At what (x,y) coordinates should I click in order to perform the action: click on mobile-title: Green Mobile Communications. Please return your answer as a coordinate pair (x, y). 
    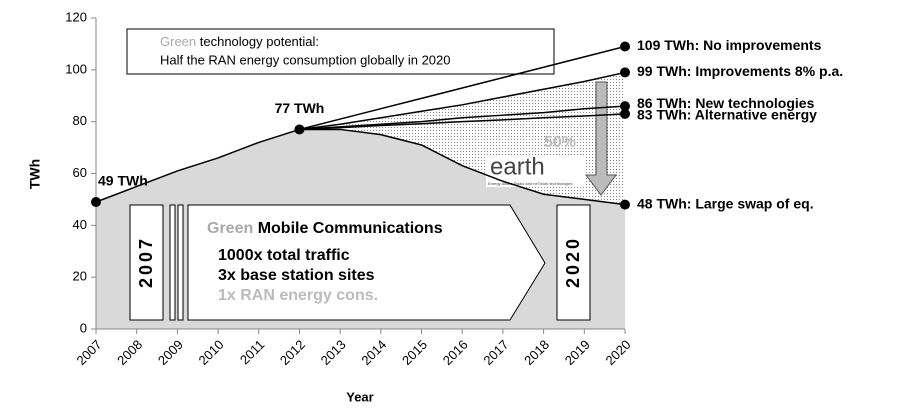
    Looking at the image, I should click on (325, 228).